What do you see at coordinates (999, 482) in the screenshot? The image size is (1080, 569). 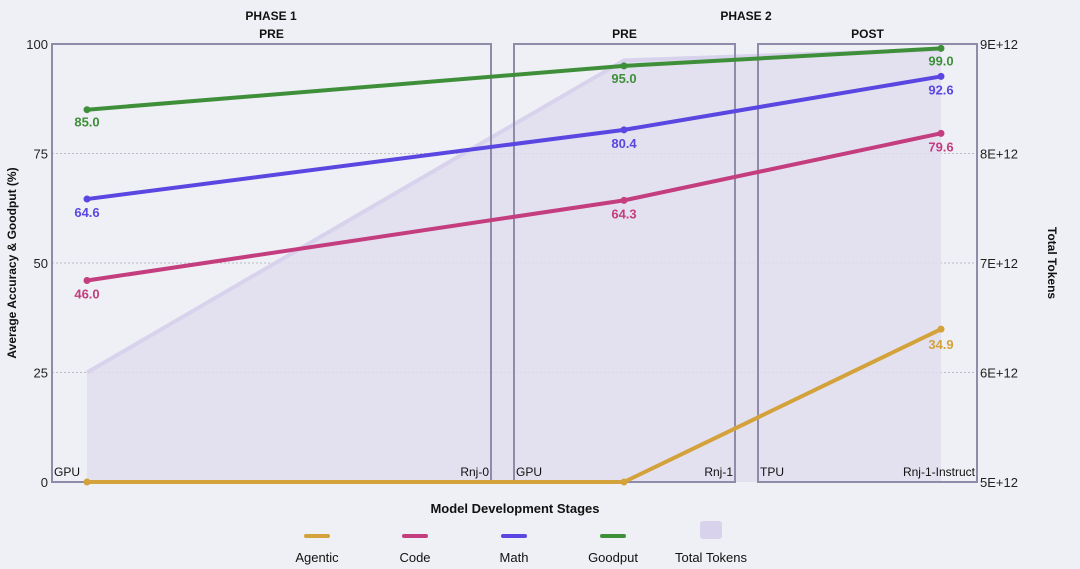 I see `y2-tick-label: 5E+12` at bounding box center [999, 482].